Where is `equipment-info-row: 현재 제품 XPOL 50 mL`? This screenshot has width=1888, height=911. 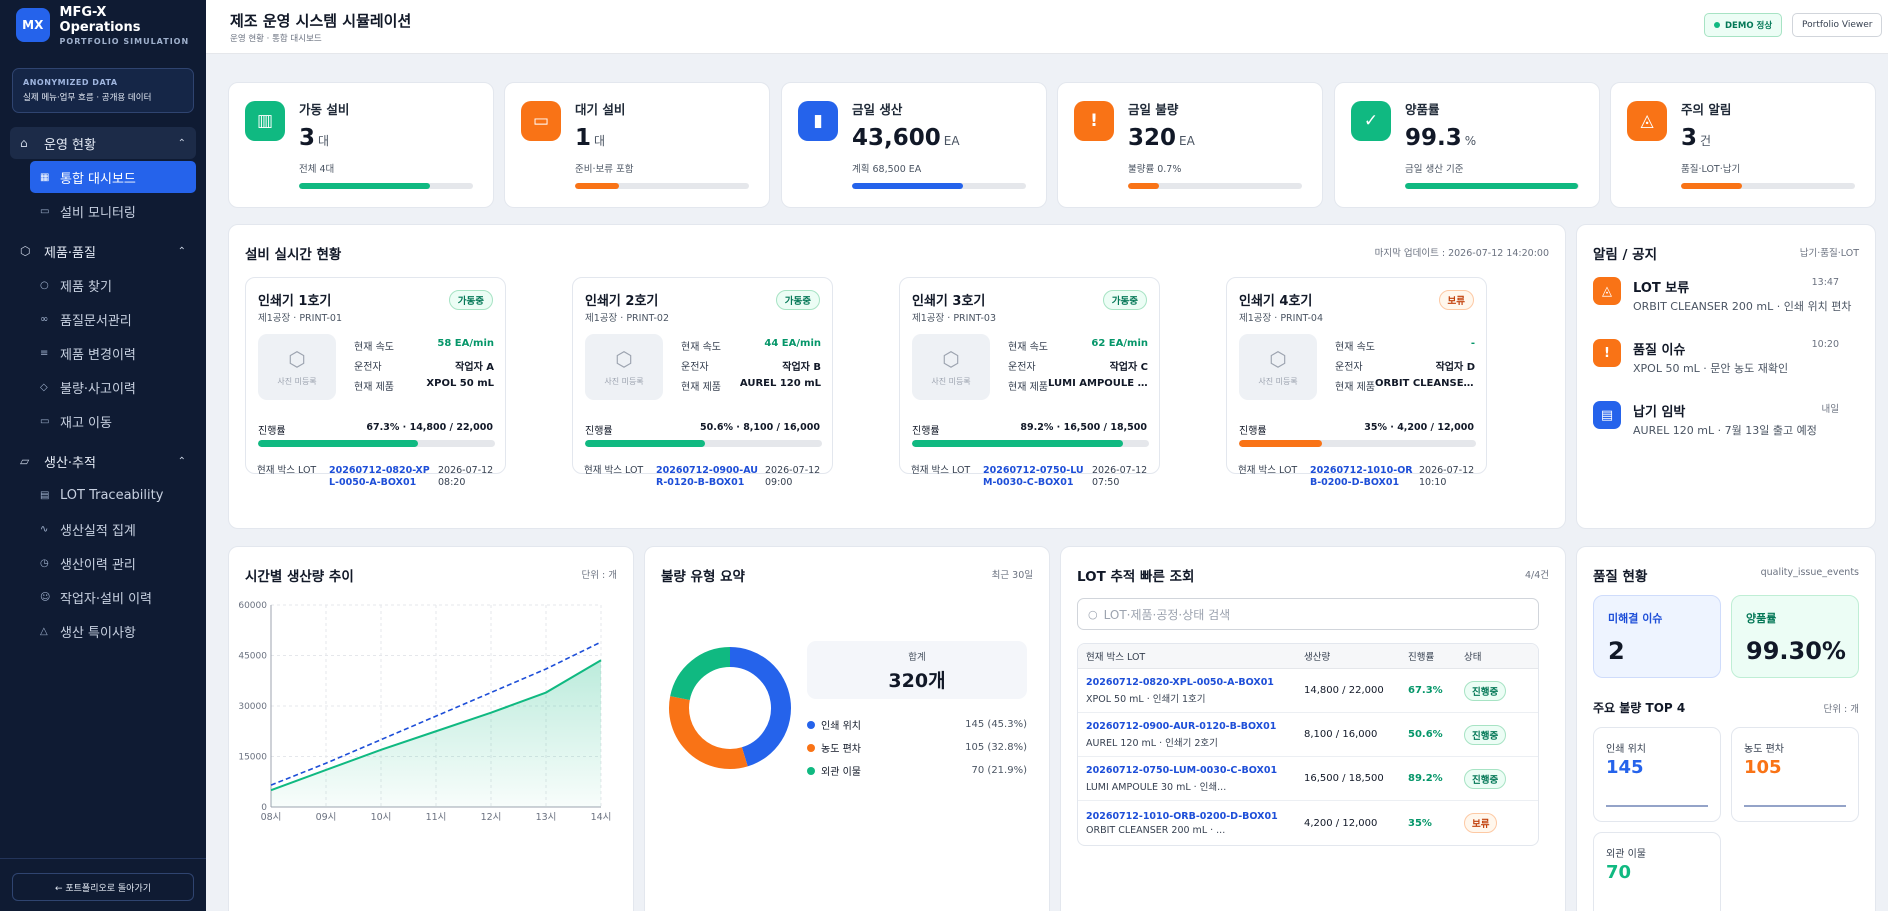
equipment-info-row: 현재 제품 XPOL 50 mL is located at coordinates (424, 385).